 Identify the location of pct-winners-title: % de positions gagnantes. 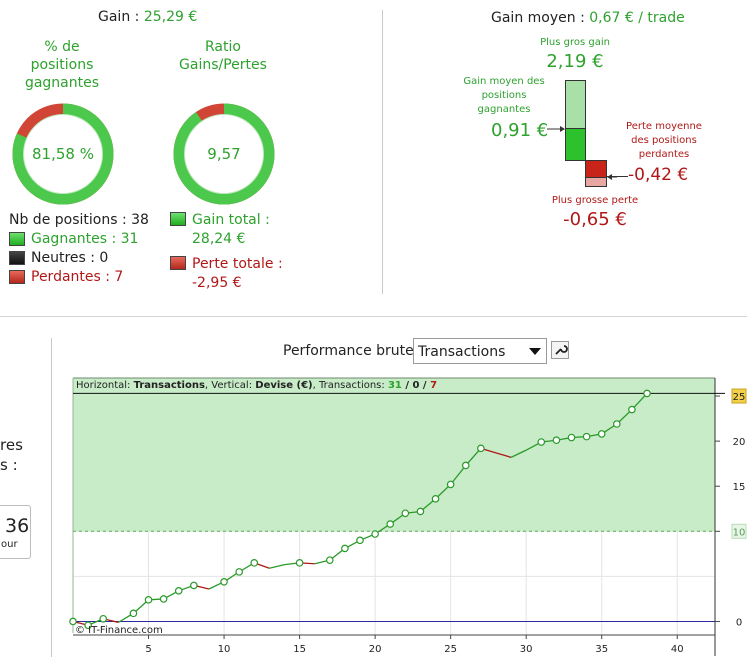
(62, 65).